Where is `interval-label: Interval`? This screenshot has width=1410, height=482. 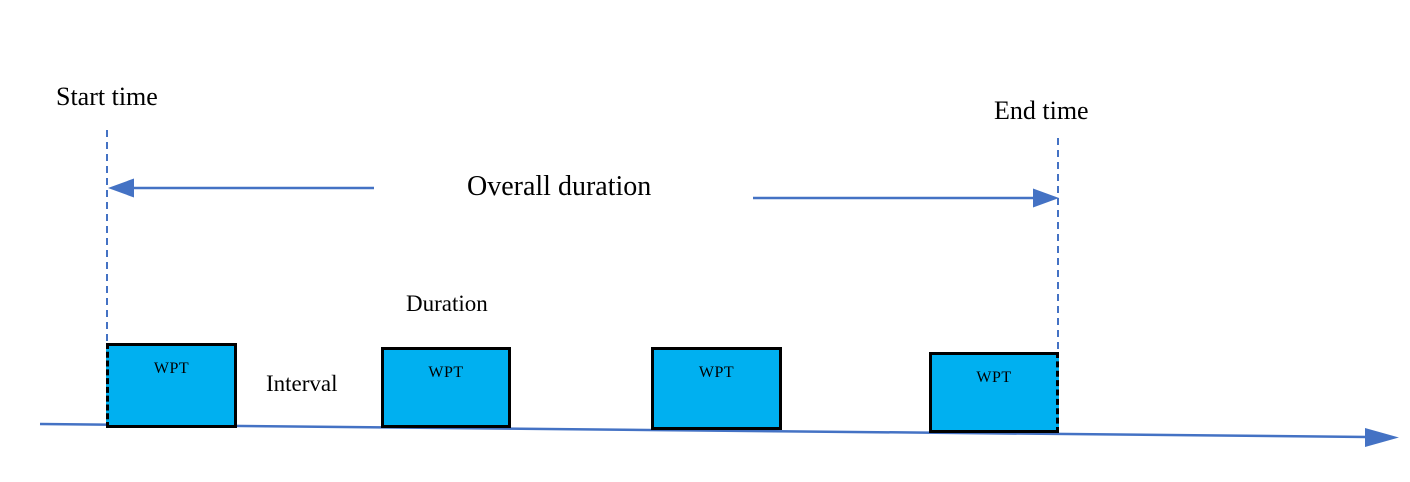
interval-label: Interval is located at coordinates (302, 383).